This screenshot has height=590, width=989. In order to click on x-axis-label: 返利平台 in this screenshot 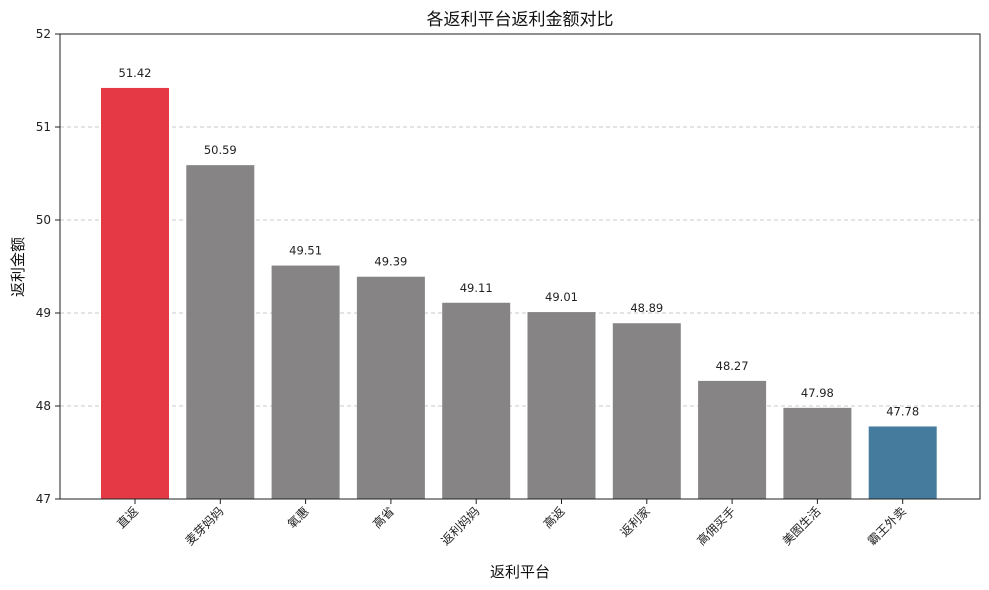, I will do `click(520, 572)`.